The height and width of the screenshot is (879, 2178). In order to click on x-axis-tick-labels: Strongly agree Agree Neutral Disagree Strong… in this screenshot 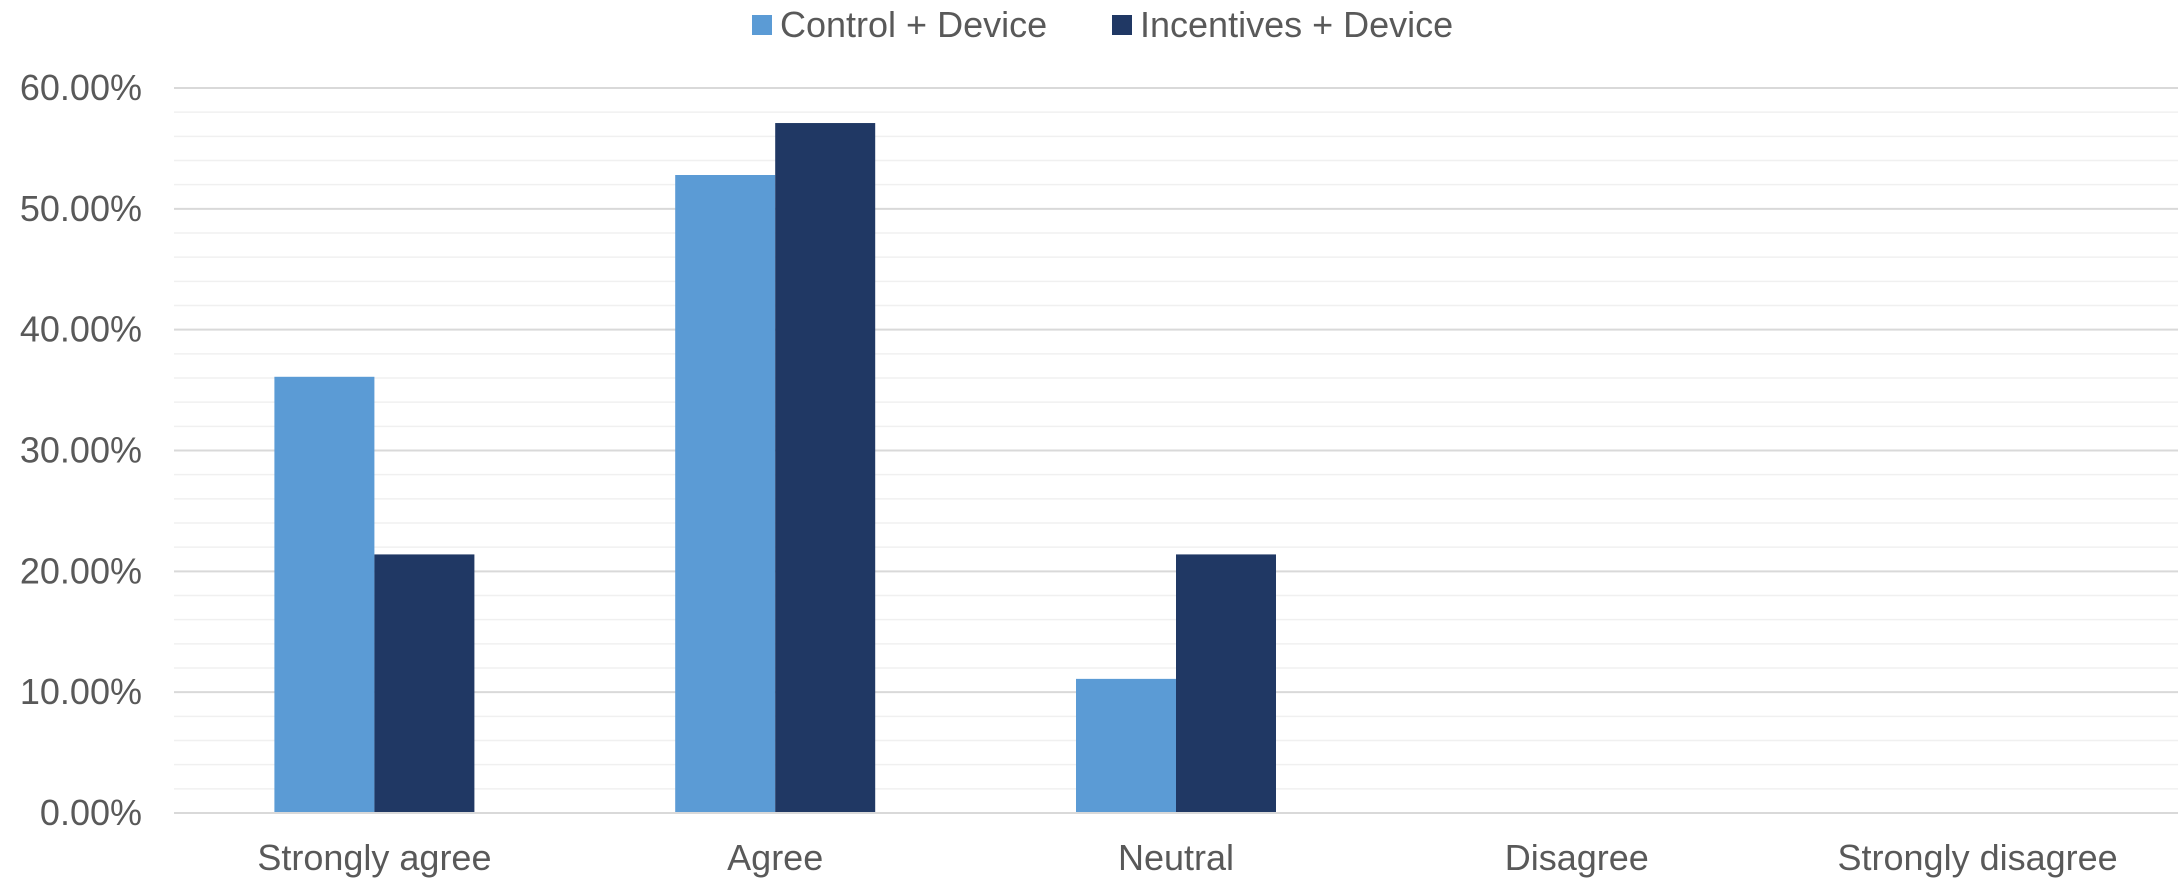, I will do `click(1187, 857)`.